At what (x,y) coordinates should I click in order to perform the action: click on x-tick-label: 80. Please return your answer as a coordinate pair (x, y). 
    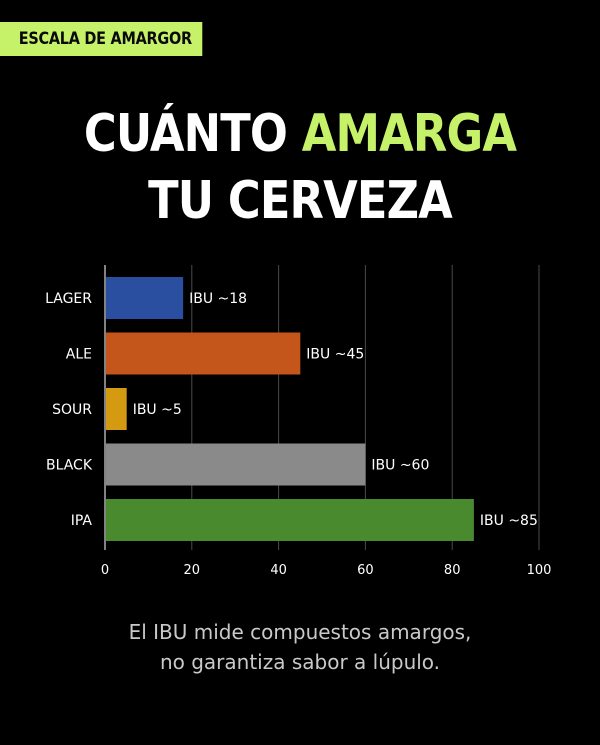
    Looking at the image, I should click on (452, 570).